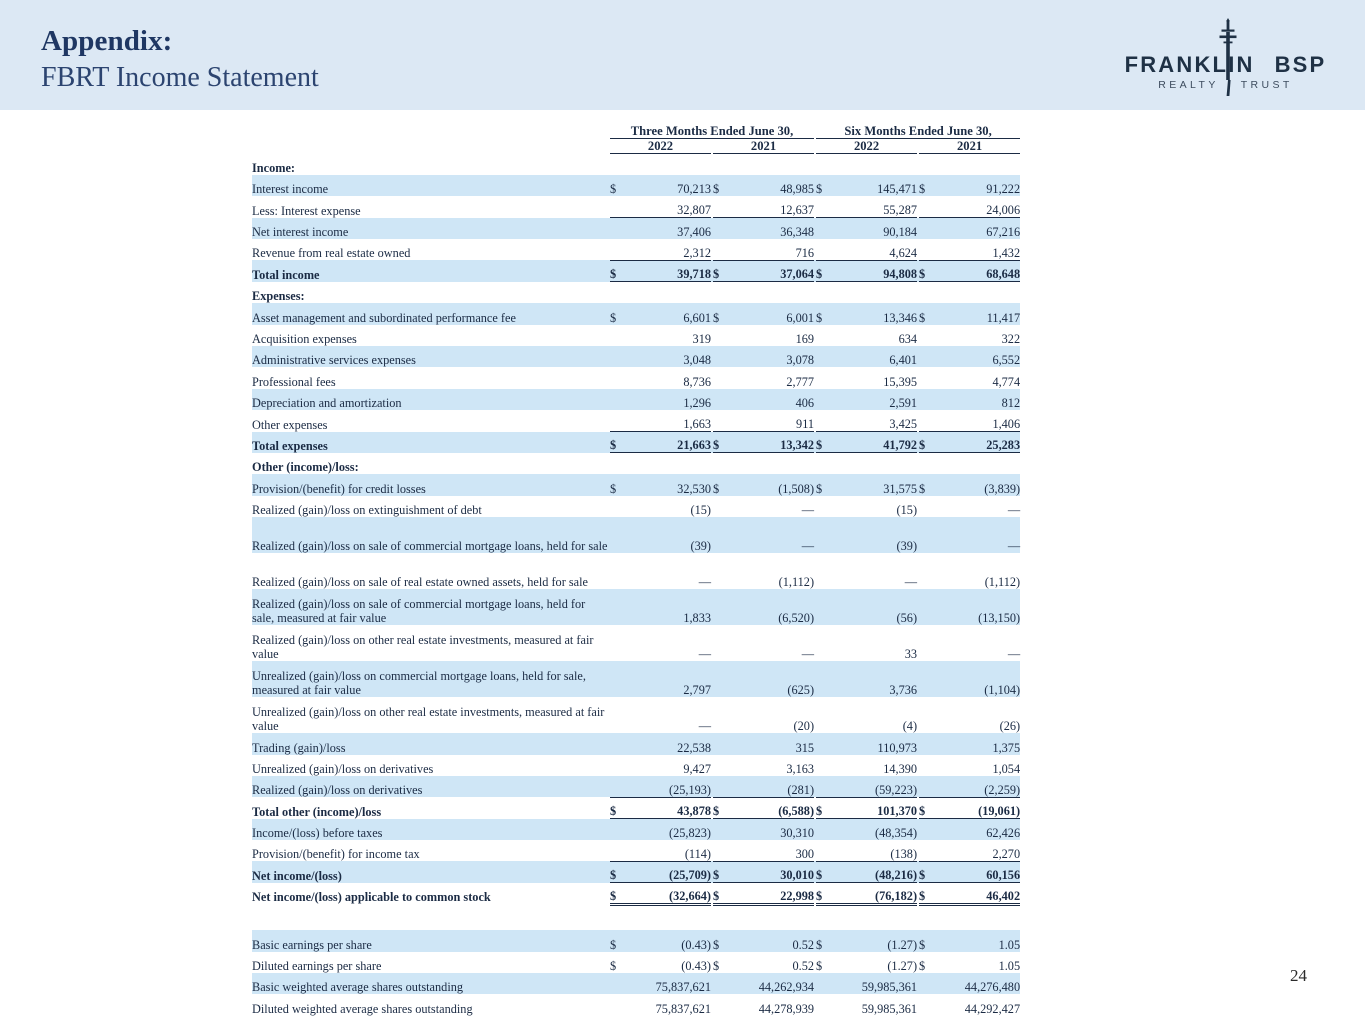  I want to click on row-value-2: 59,985,361, so click(889, 1008).